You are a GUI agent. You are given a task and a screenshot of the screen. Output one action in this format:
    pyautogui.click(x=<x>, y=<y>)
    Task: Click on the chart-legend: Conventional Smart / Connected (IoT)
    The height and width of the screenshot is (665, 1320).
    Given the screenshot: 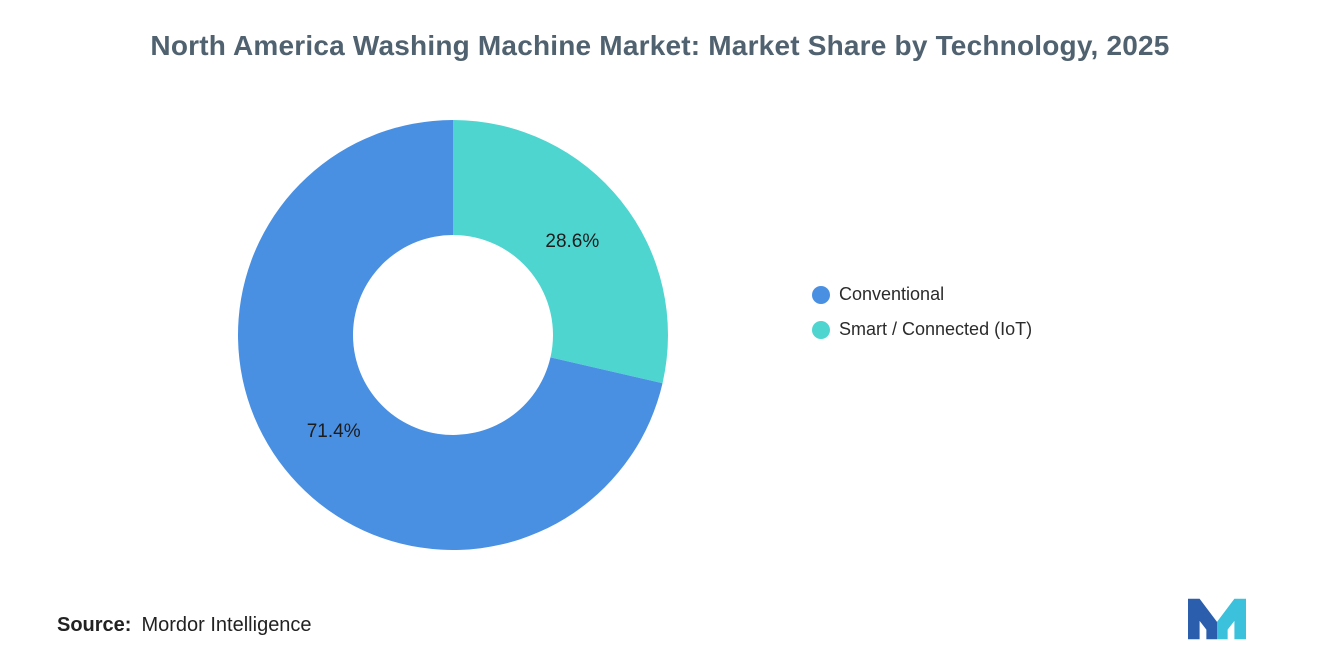 What is the action you would take?
    pyautogui.click(x=922, y=319)
    